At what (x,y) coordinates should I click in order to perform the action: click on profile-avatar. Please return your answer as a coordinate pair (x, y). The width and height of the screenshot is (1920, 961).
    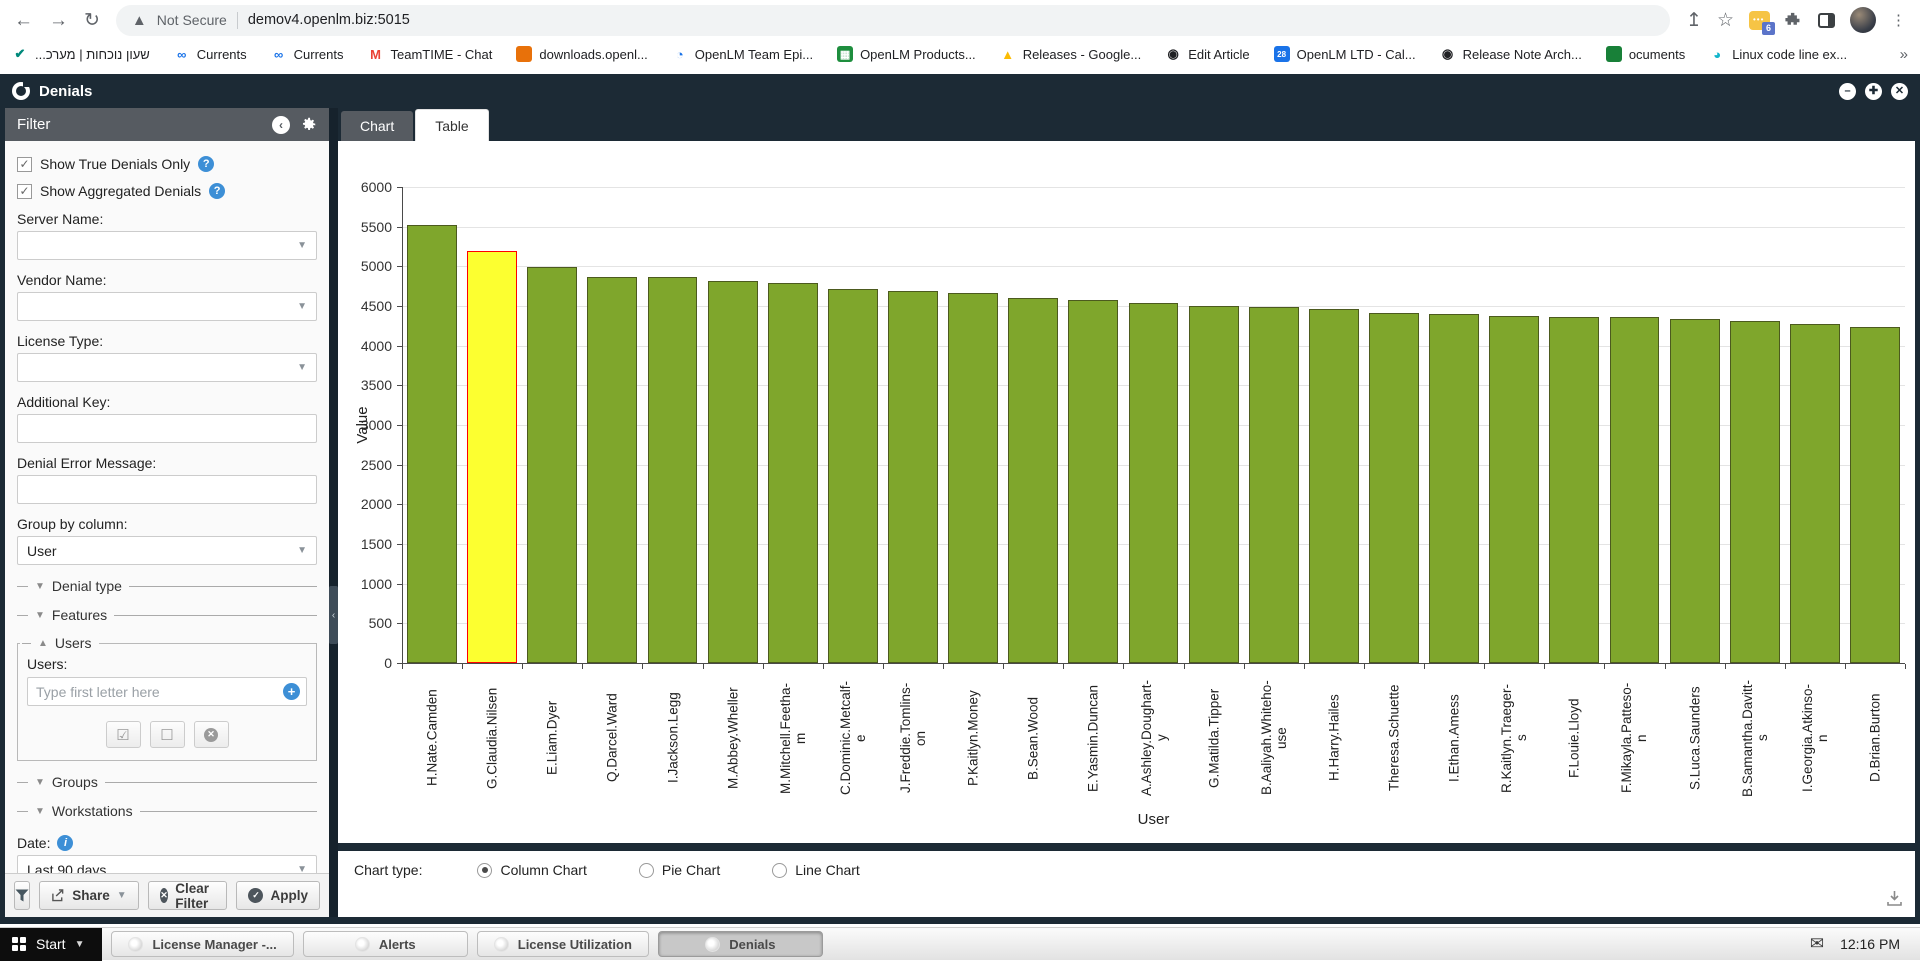
    Looking at the image, I should click on (1863, 20).